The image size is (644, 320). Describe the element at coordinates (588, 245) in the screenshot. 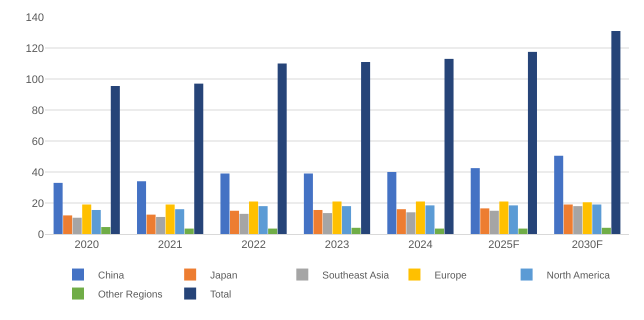

I see `x-tick-label: 2030F` at that location.